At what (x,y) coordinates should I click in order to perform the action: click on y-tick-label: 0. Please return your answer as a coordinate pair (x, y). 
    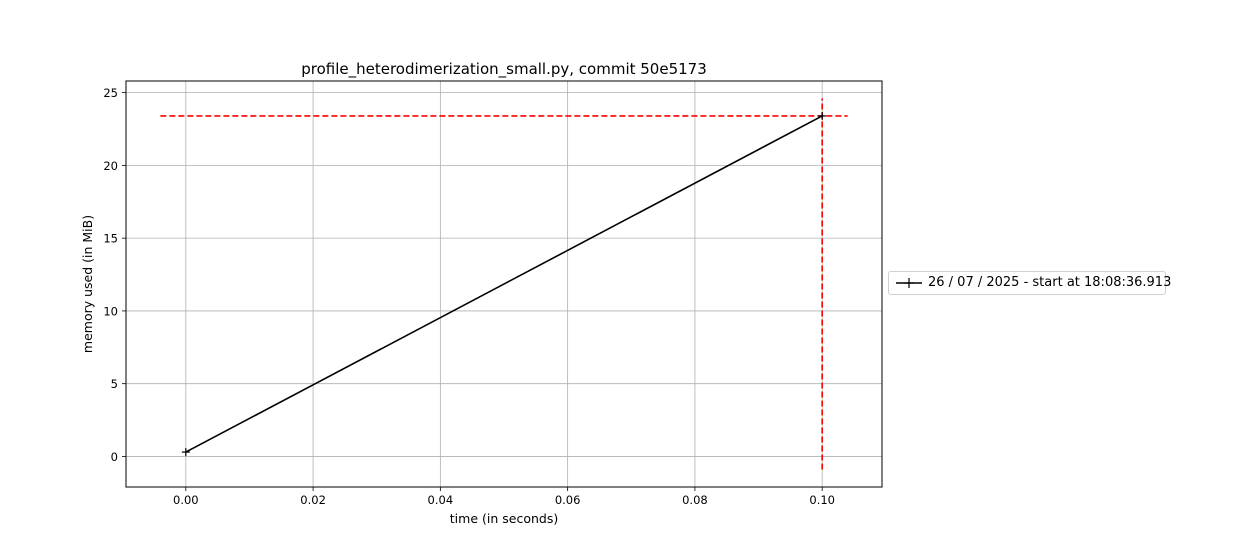
    Looking at the image, I should click on (114, 457).